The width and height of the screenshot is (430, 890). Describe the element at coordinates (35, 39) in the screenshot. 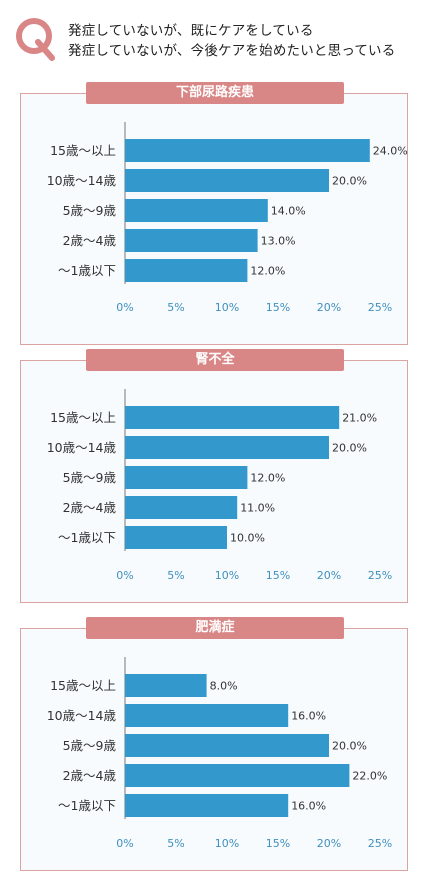

I see `q-icon: Q` at that location.